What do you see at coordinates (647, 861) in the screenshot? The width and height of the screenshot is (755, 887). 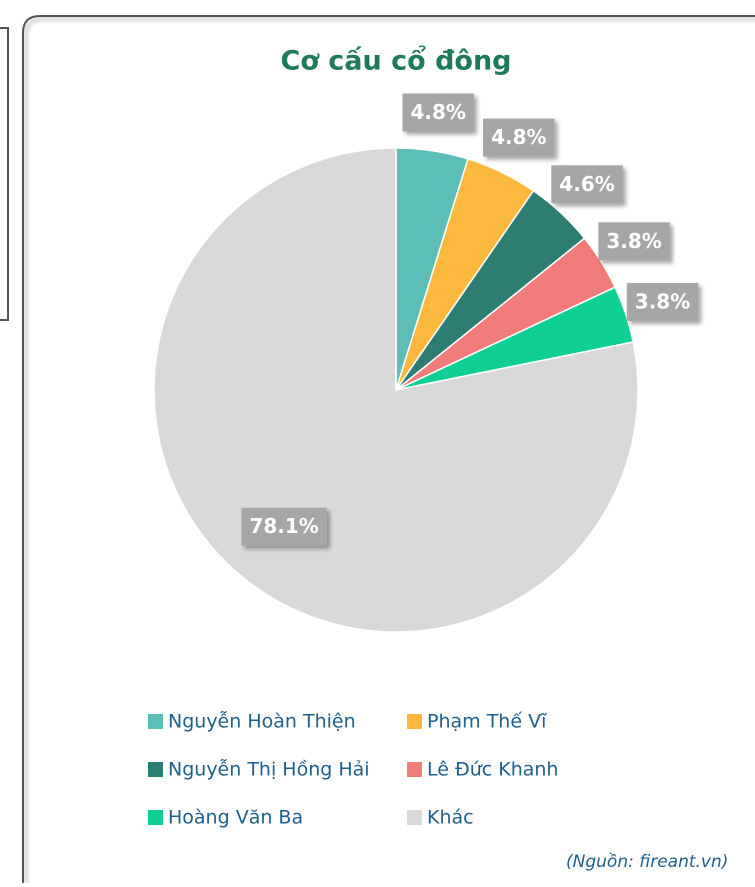 I see `source: (Nguồn: fireant.vn)` at bounding box center [647, 861].